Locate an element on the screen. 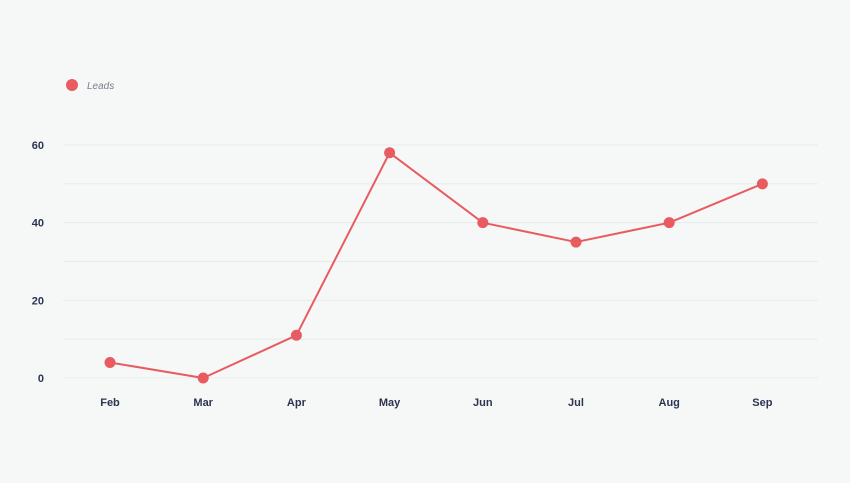  y-tick-label: 60 is located at coordinates (38, 146).